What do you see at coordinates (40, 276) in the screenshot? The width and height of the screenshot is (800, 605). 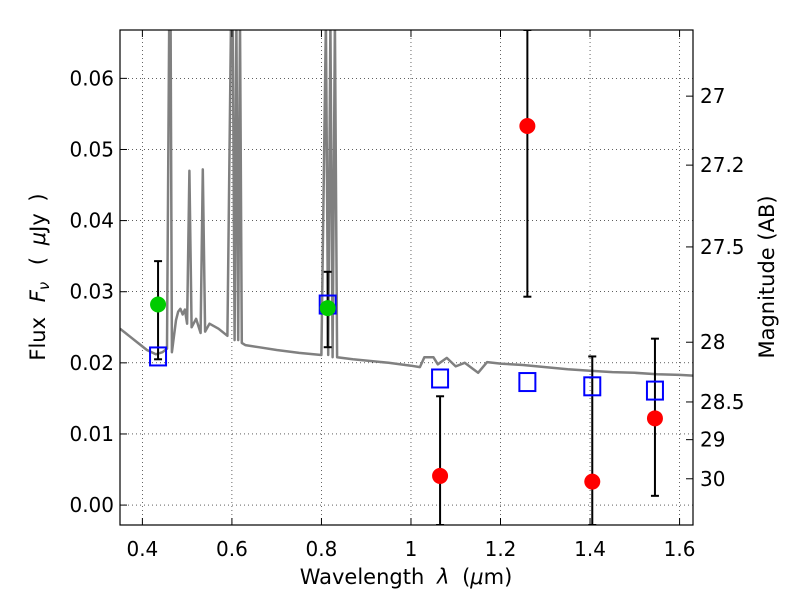 I see `y-axis-title: Flux Fν ( μJy )` at bounding box center [40, 276].